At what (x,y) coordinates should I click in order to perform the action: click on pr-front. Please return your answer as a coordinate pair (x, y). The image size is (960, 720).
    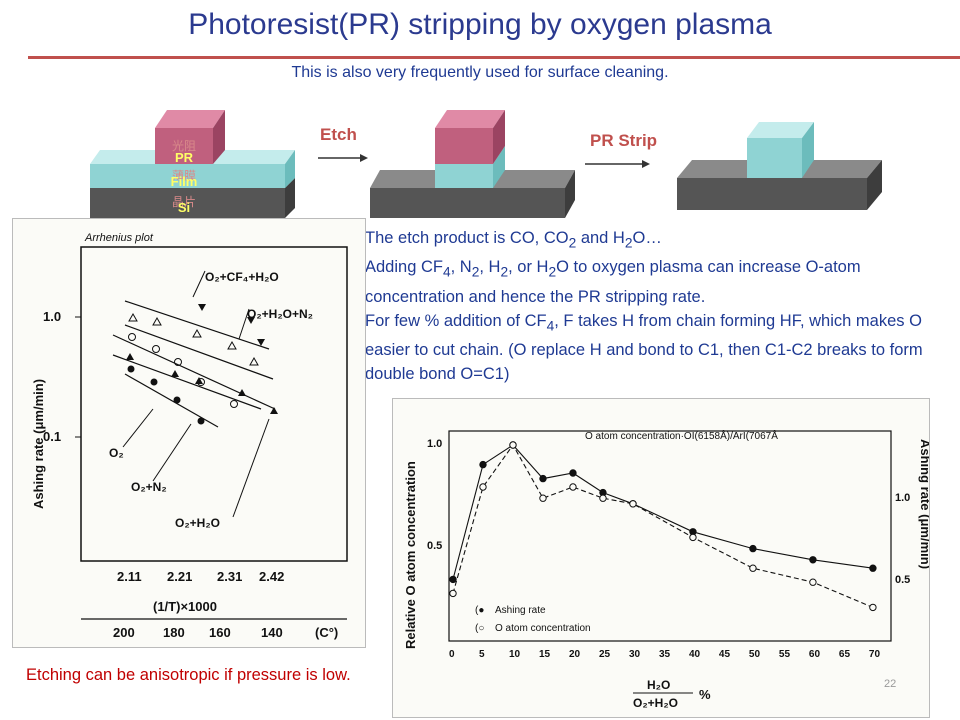
    Looking at the image, I should click on (184, 146).